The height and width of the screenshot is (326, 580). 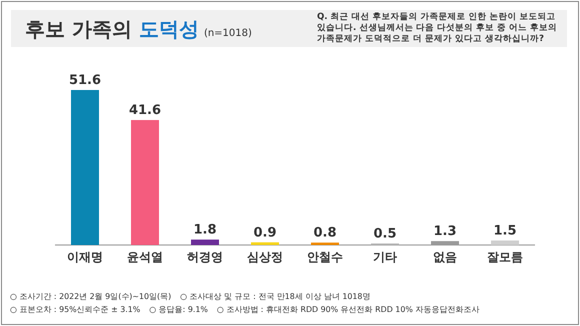 What do you see at coordinates (385, 257) in the screenshot?
I see `x-tick-label: 기타` at bounding box center [385, 257].